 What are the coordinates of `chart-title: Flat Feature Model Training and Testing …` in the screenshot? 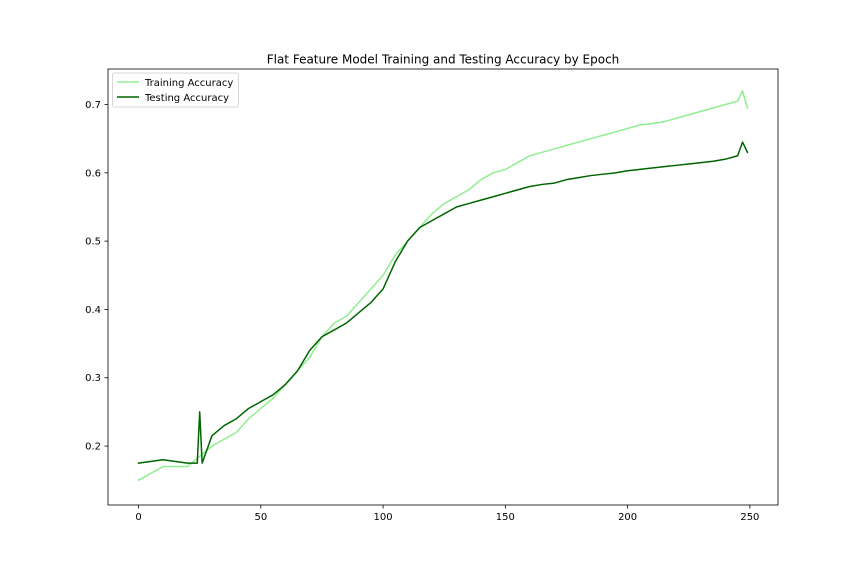 It's located at (443, 60).